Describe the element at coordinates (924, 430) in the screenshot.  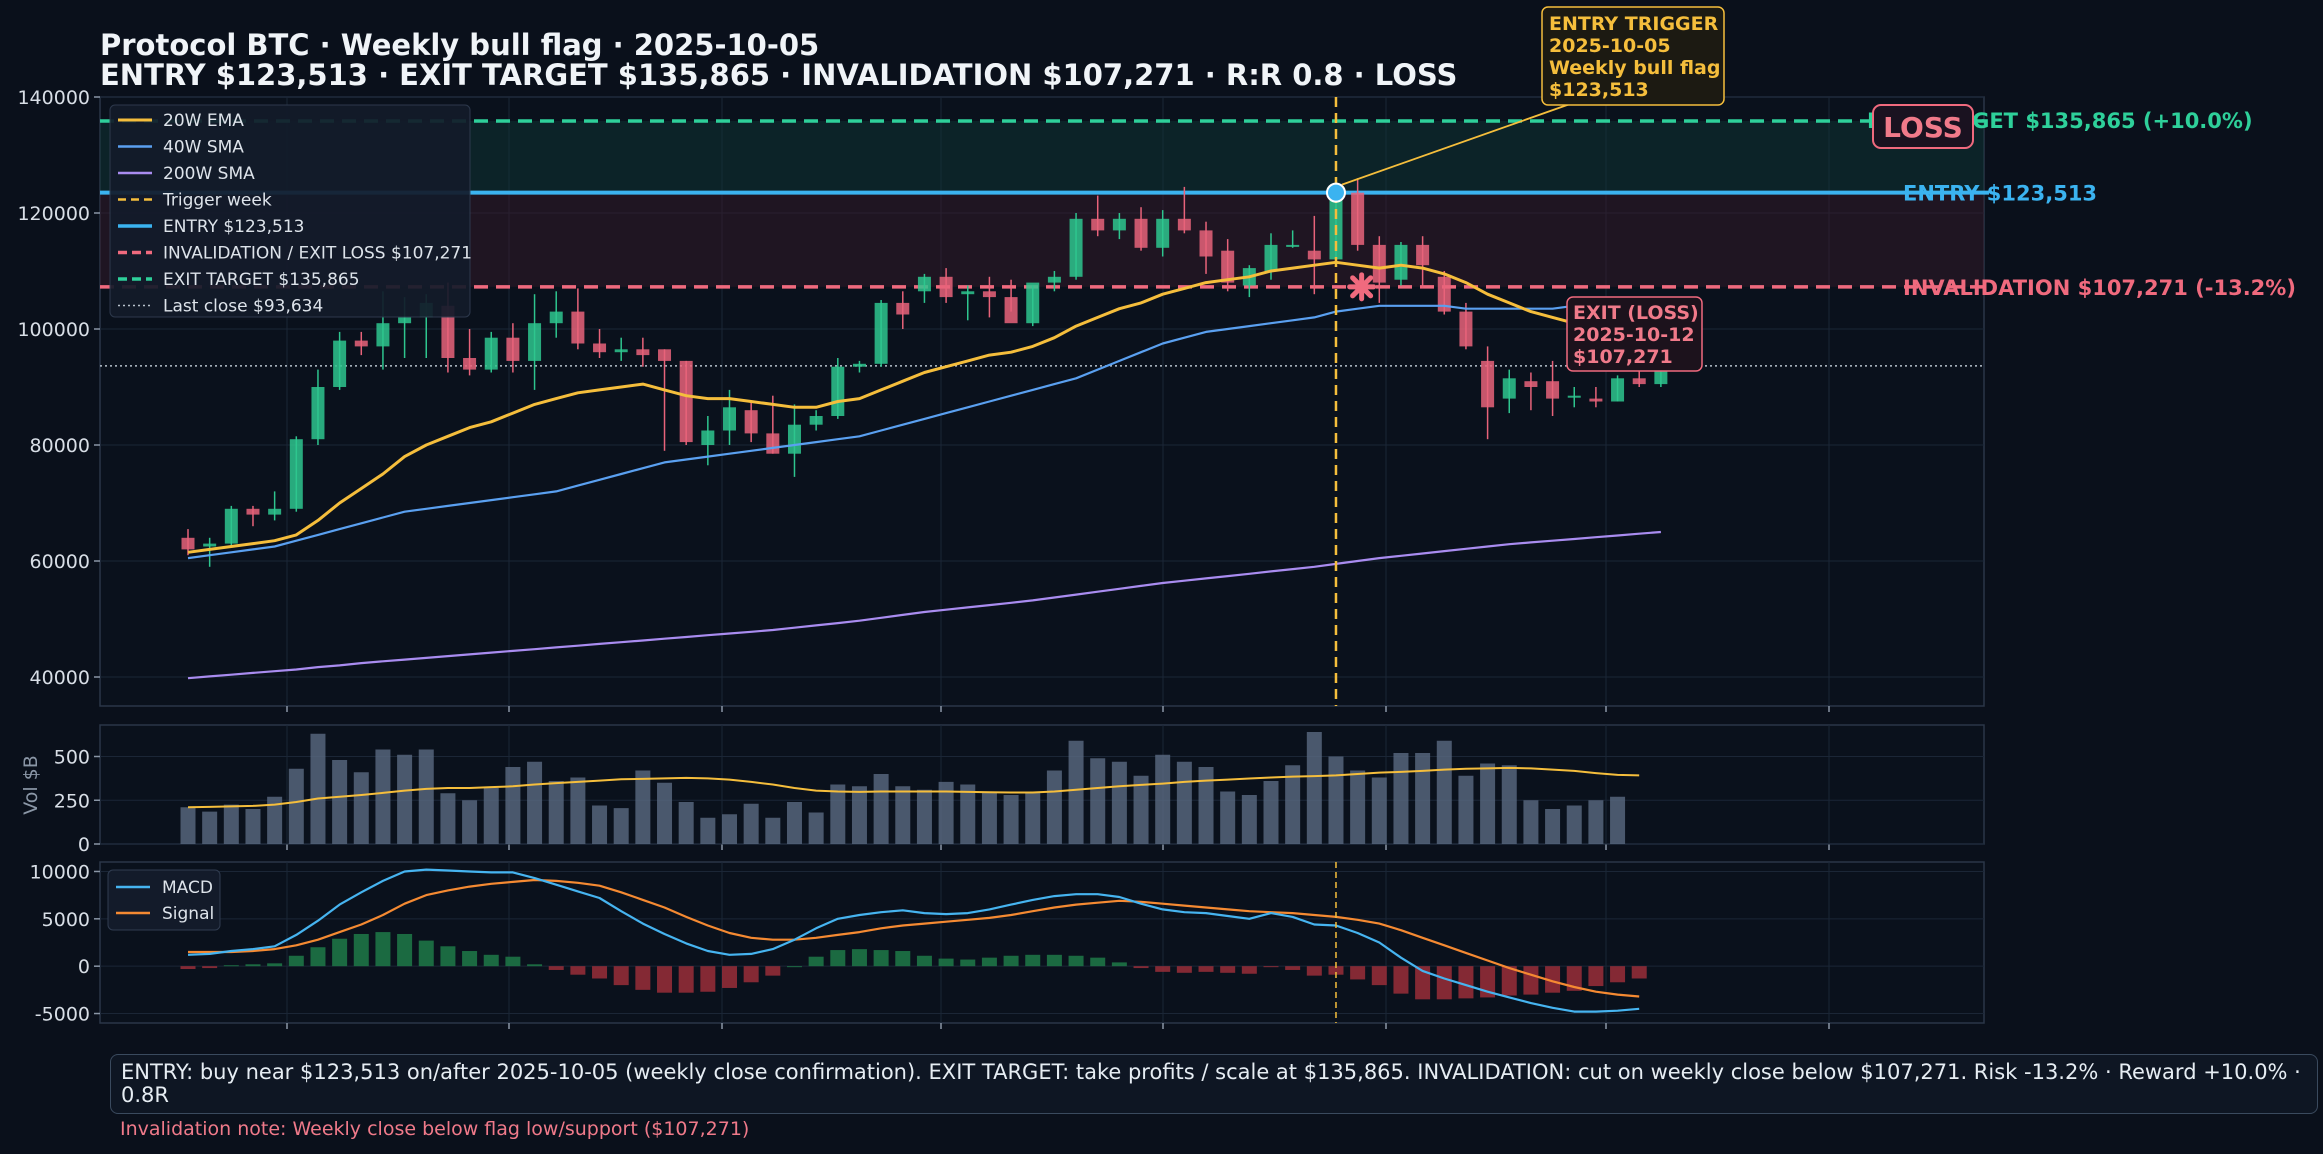
I see `sma40-line` at that location.